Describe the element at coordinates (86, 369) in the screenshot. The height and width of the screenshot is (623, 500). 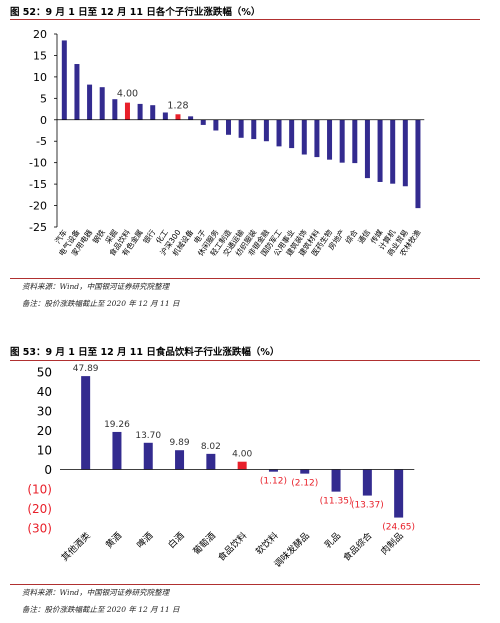
I see `data-label-0: 47.89` at that location.